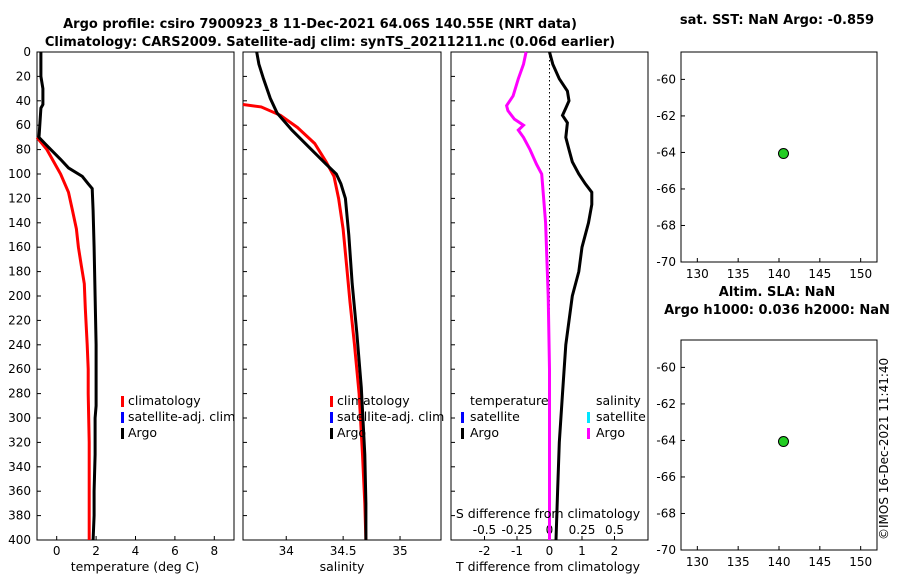 The height and width of the screenshot is (584, 900). What do you see at coordinates (19, 345) in the screenshot?
I see `depth-tick-label: 240` at bounding box center [19, 345].